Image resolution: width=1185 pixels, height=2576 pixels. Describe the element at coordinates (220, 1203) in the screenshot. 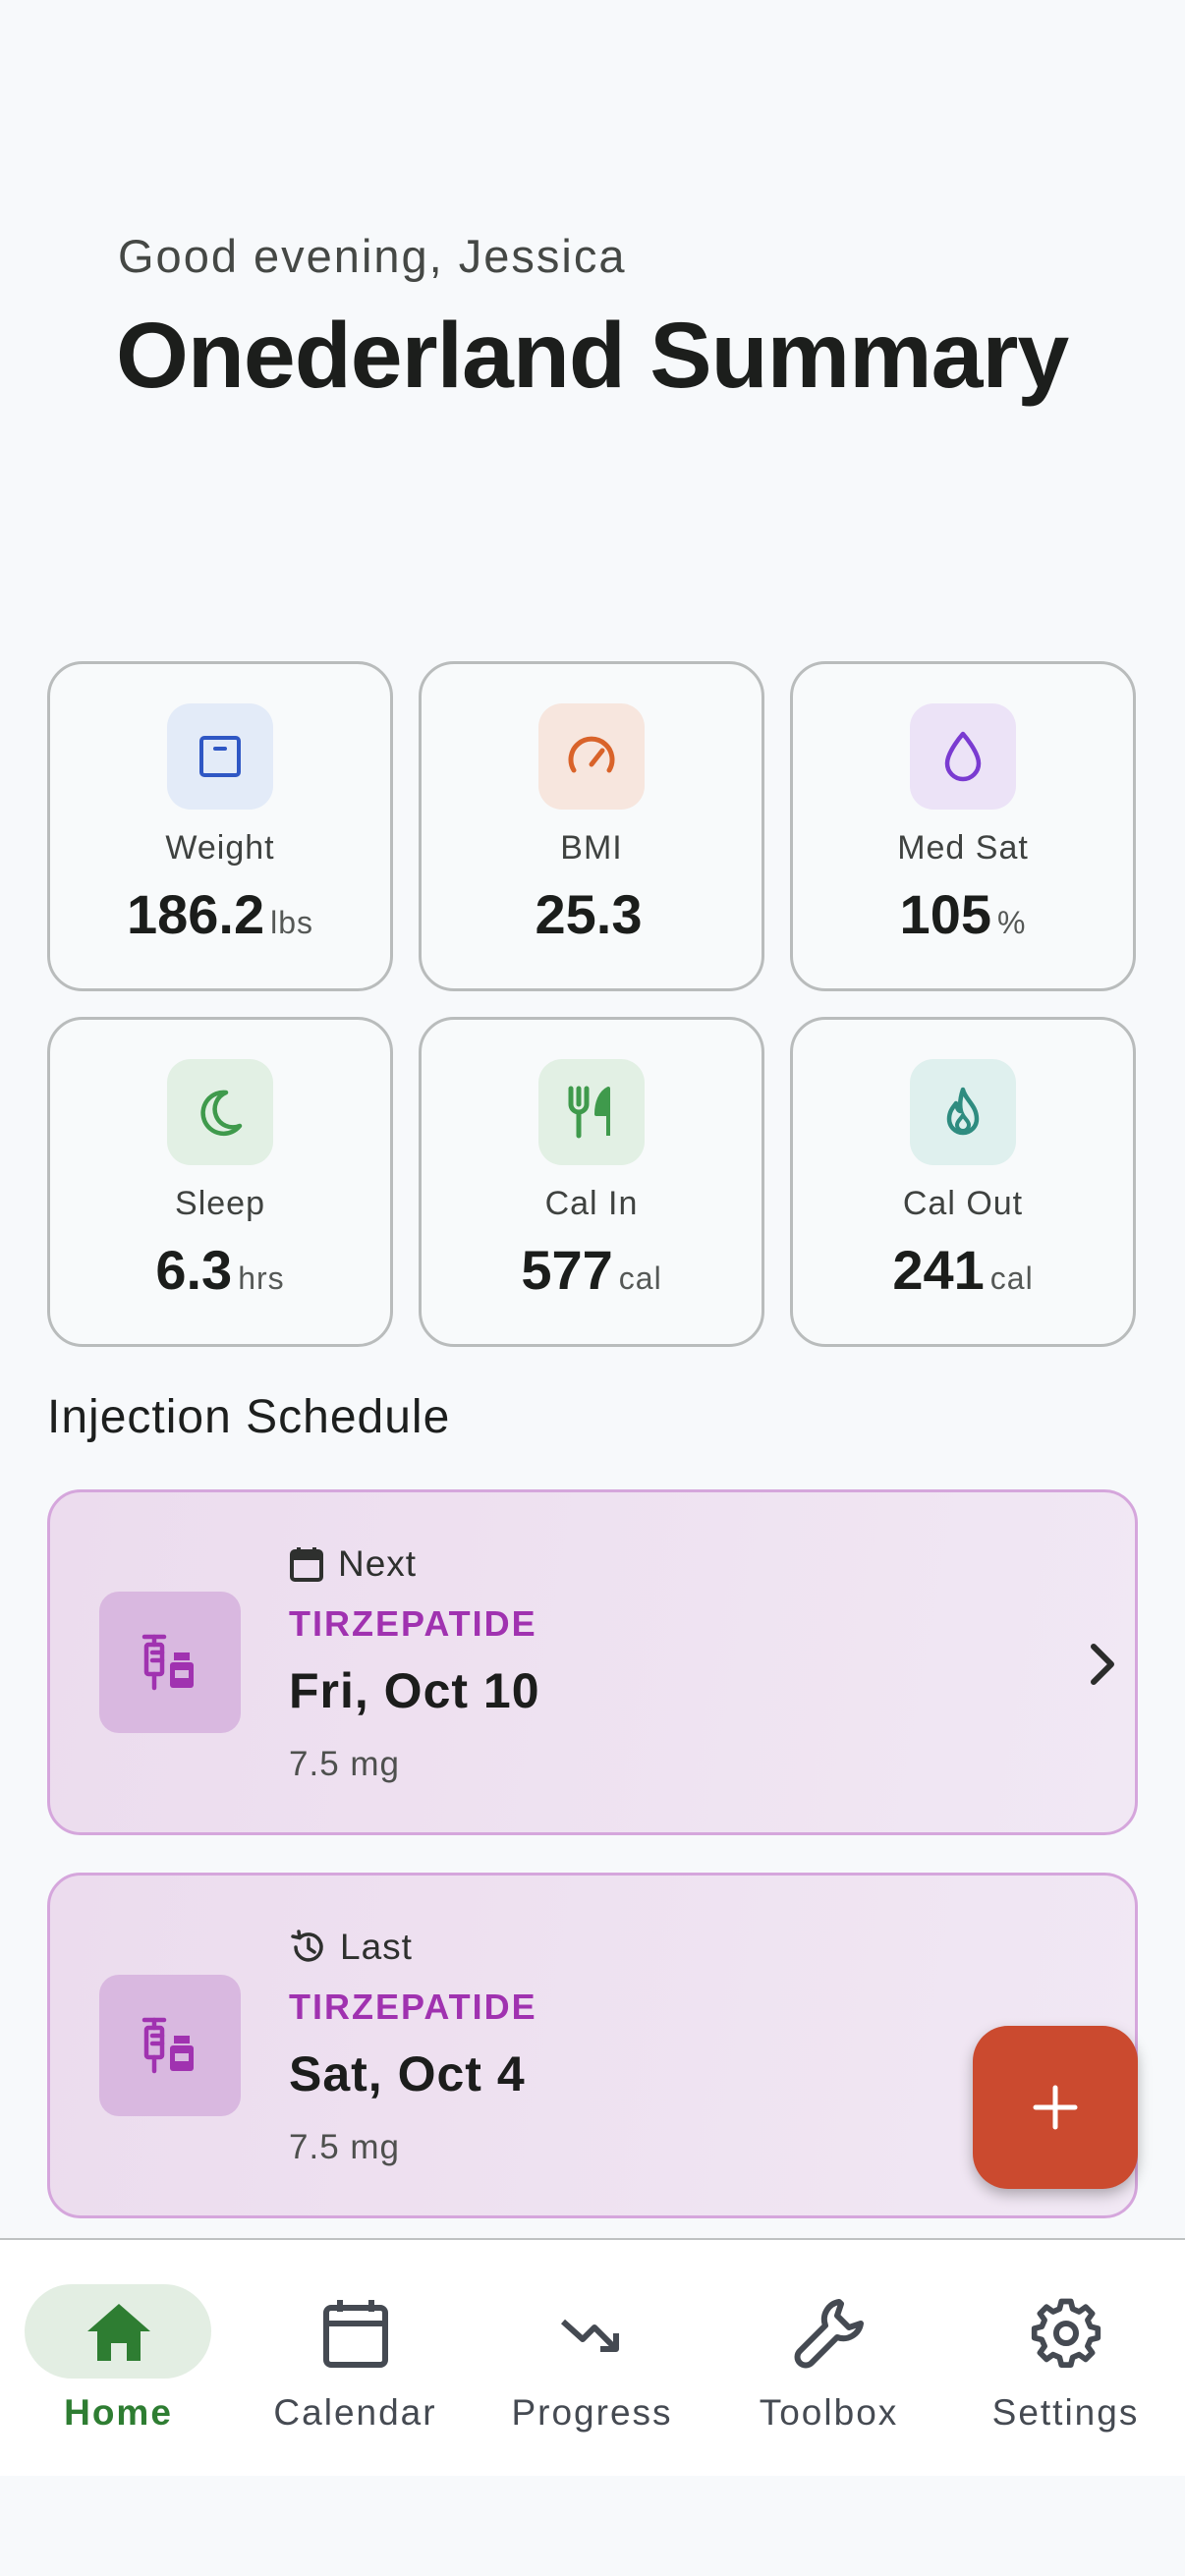

I see `stat-label: Sleep` at that location.